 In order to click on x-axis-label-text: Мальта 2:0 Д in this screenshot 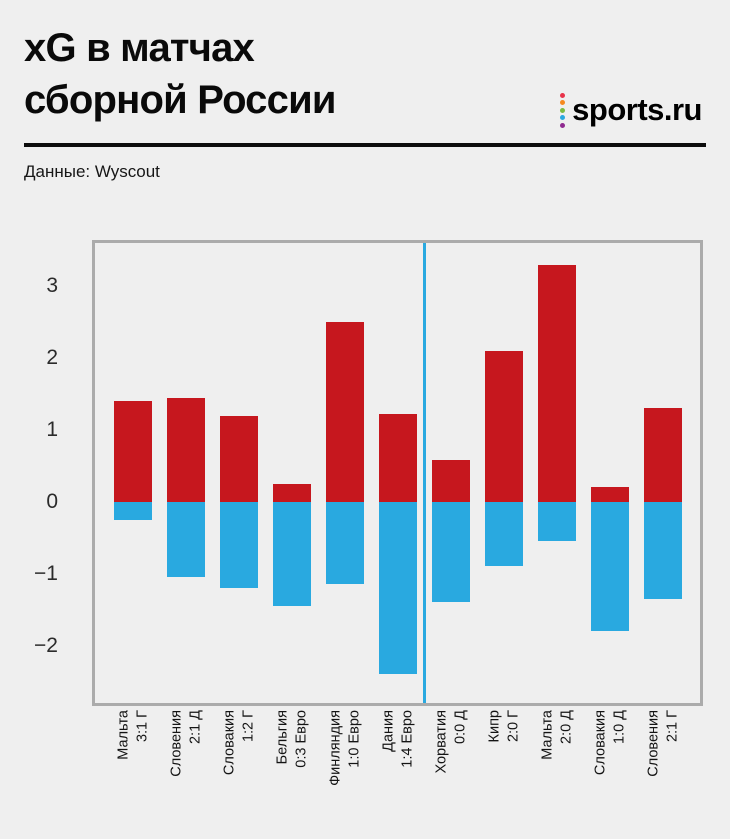, I will do `click(556, 773)`.